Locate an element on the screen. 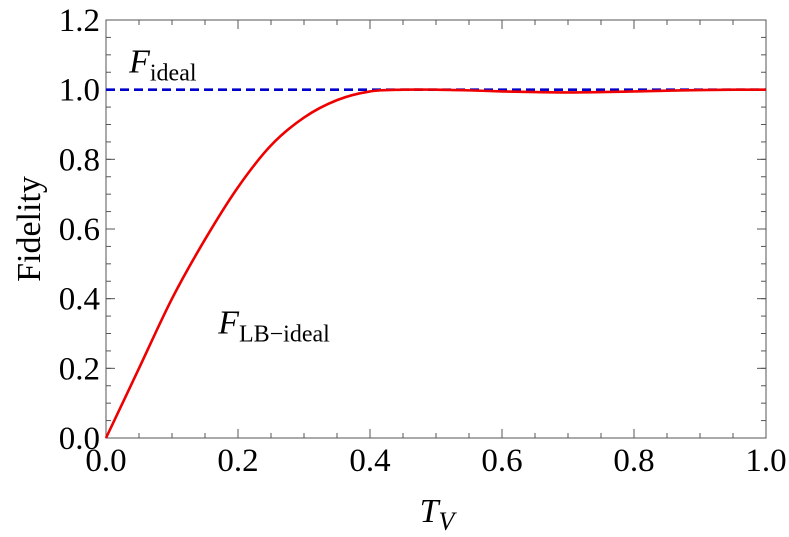 The image size is (789, 537). x-axis-label: TV is located at coordinates (439, 514).